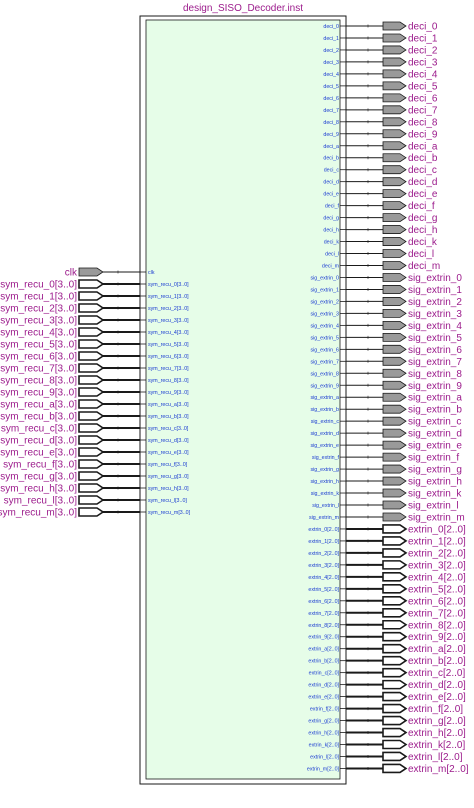 This screenshot has height=808, width=474. What do you see at coordinates (379, 254) in the screenshot?
I see `output-port-deci-l: deci_l deci_l` at bounding box center [379, 254].